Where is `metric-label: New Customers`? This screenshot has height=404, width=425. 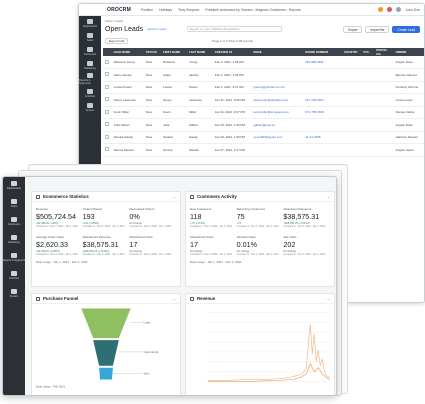
metric-label: New Customers is located at coordinates (201, 209).